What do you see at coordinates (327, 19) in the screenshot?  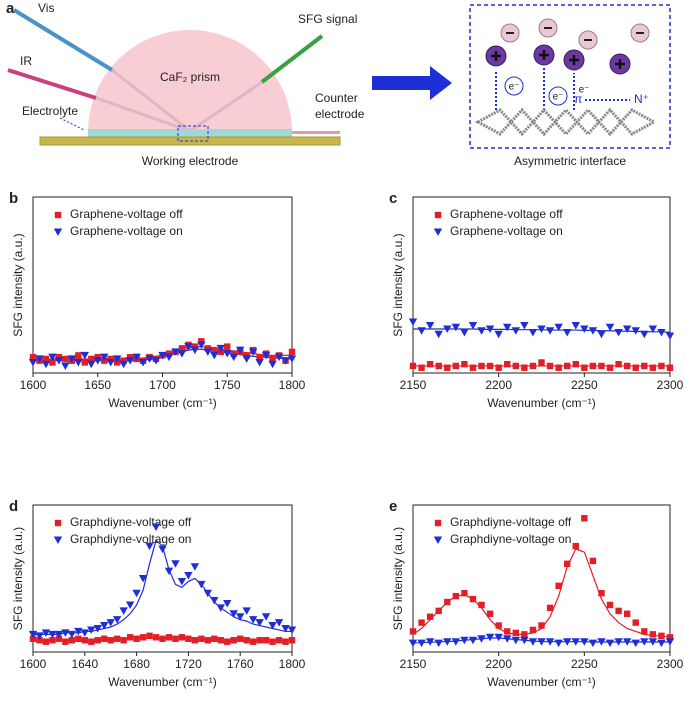 I see `sfg-label: SFG signal` at bounding box center [327, 19].